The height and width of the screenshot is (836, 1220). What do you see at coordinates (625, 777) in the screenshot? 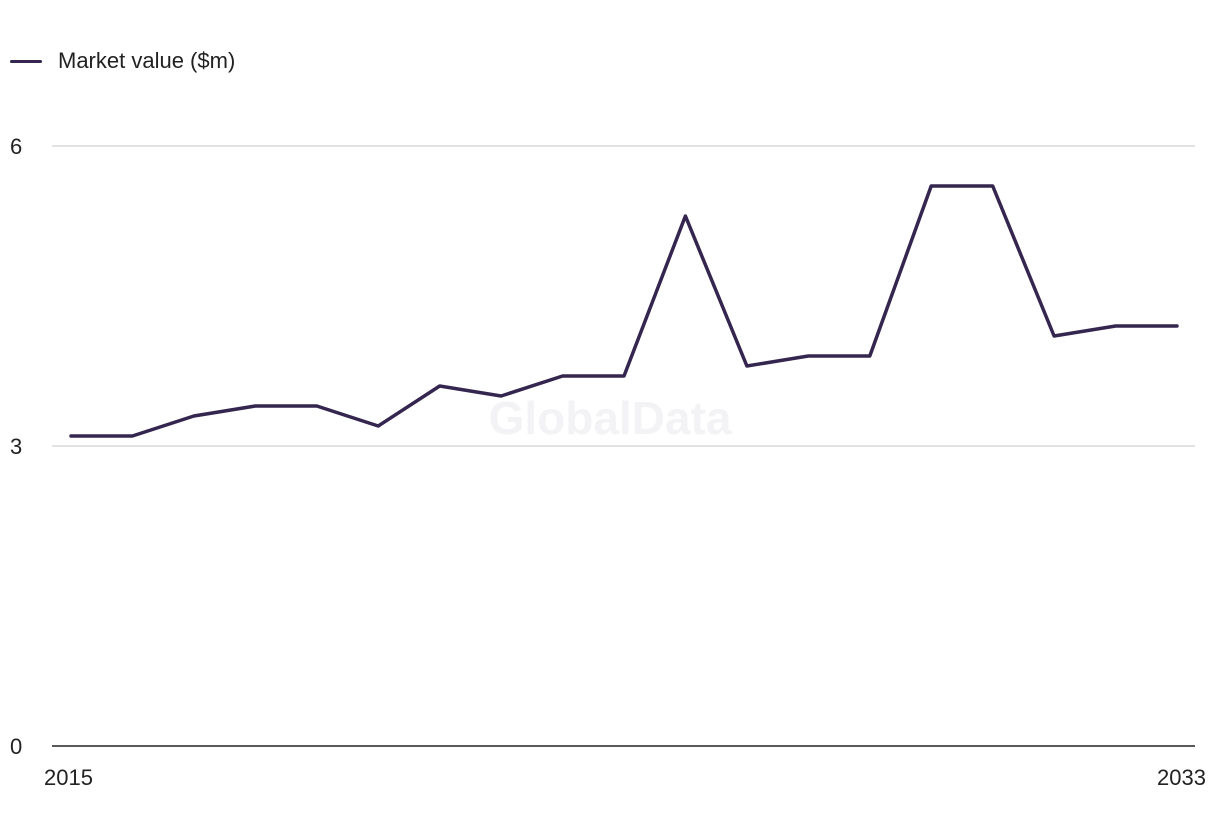
I see `x-tick-labels: 2015 2033` at bounding box center [625, 777].